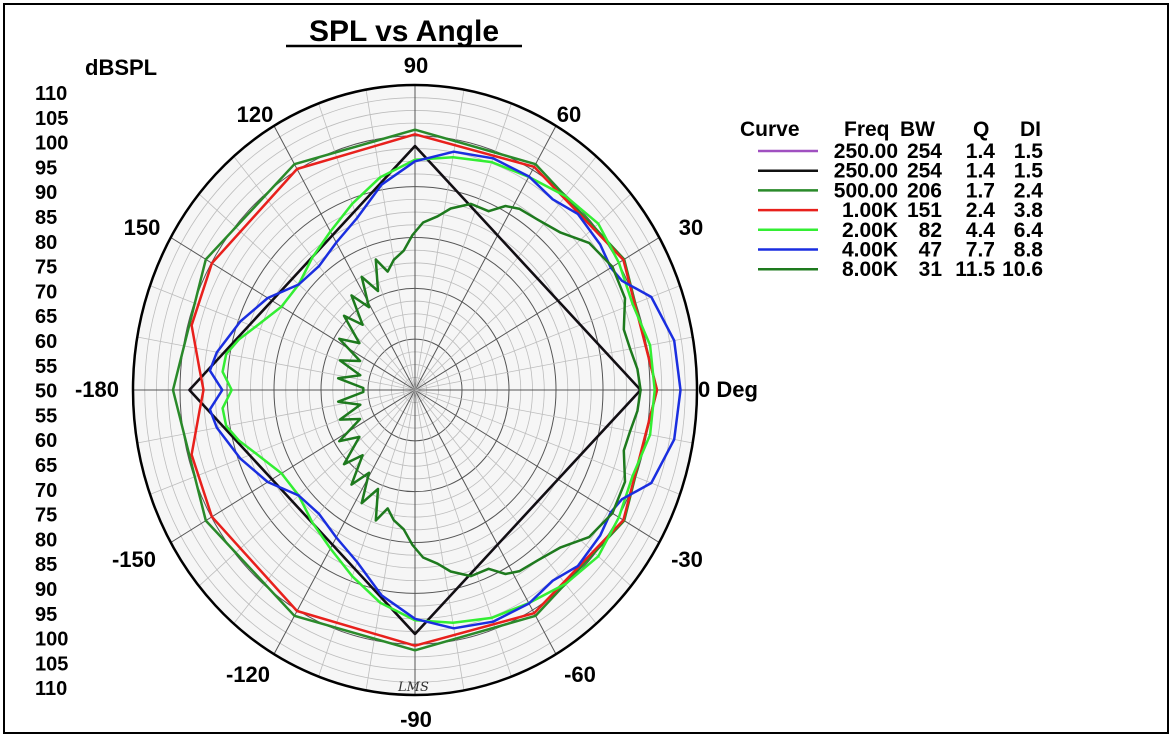 Image resolution: width=1176 pixels, height=739 pixels. Describe the element at coordinates (416, 65) in the screenshot. I see `angle-label: 90` at that location.